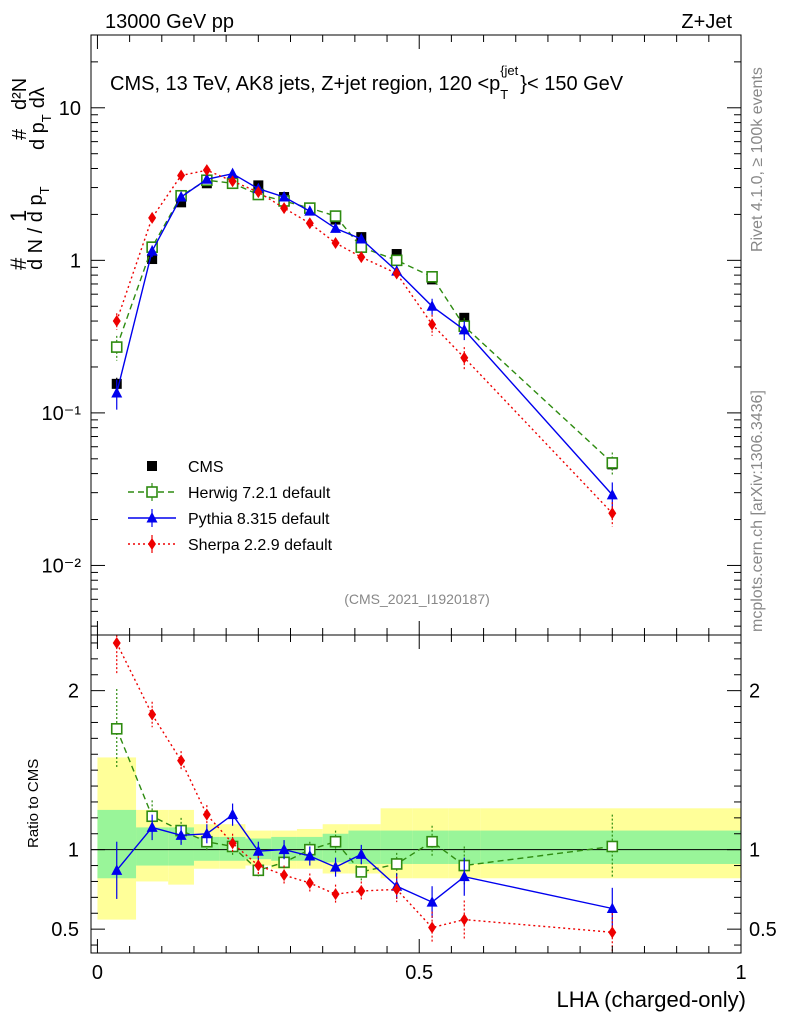 The image size is (786, 1024). I want to click on series-line, so click(364, 861).